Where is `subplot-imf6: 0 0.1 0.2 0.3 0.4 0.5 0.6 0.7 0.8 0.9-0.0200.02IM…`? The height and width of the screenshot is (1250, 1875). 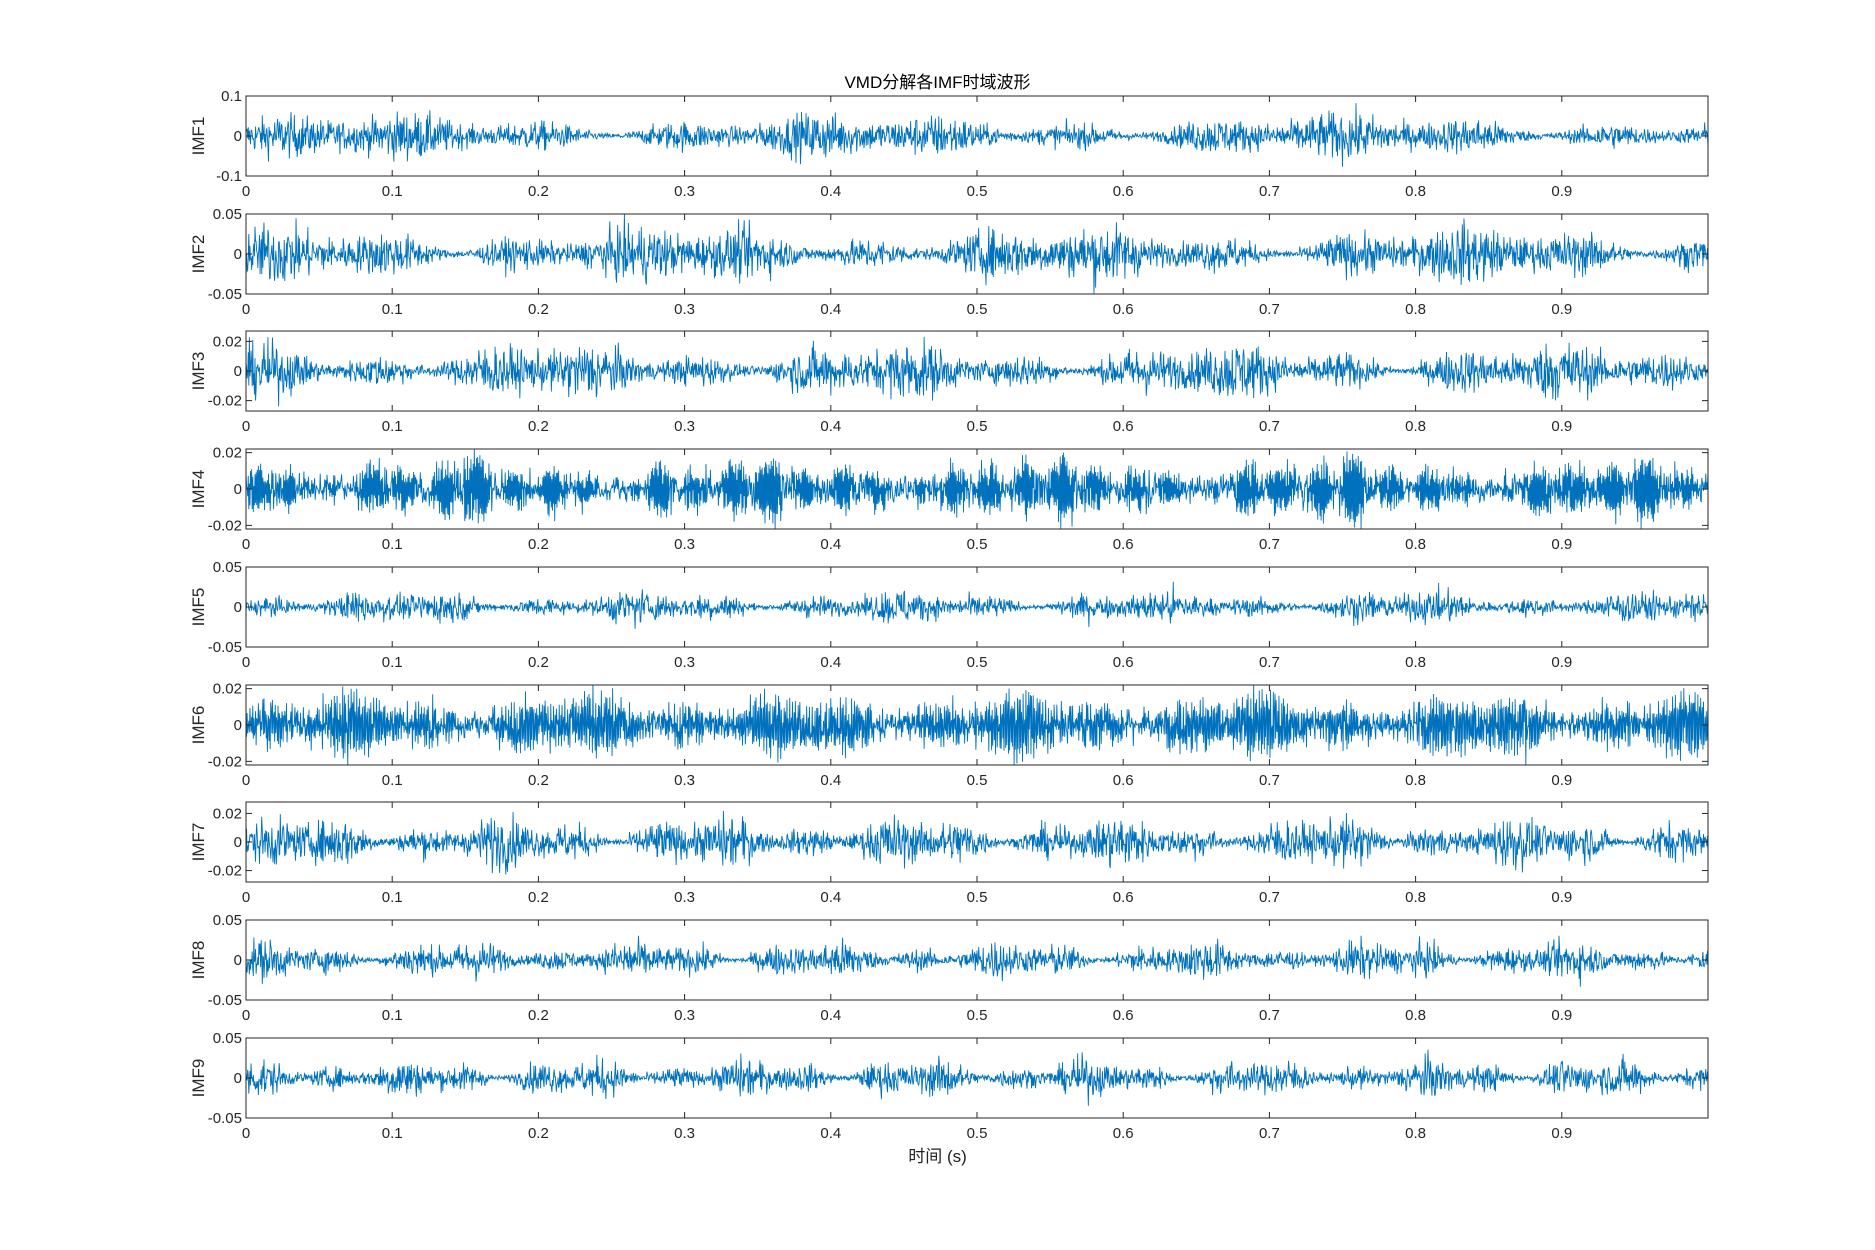 subplot-imf6: 0 0.1 0.2 0.3 0.4 0.5 0.6 0.7 0.8 0.9-0.0200.02IM… is located at coordinates (949, 735).